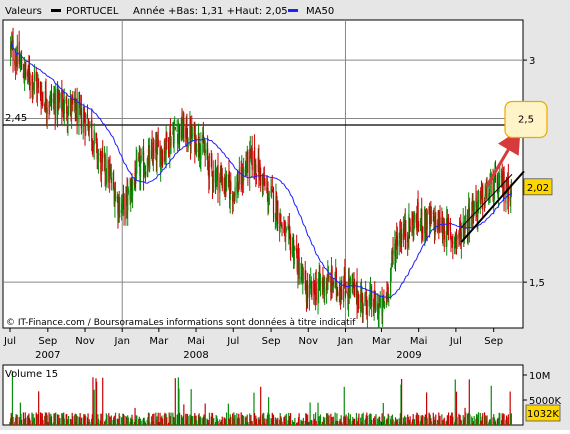 Image resolution: width=570 pixels, height=434 pixels. I want to click on target-arrow, so click(503, 158).